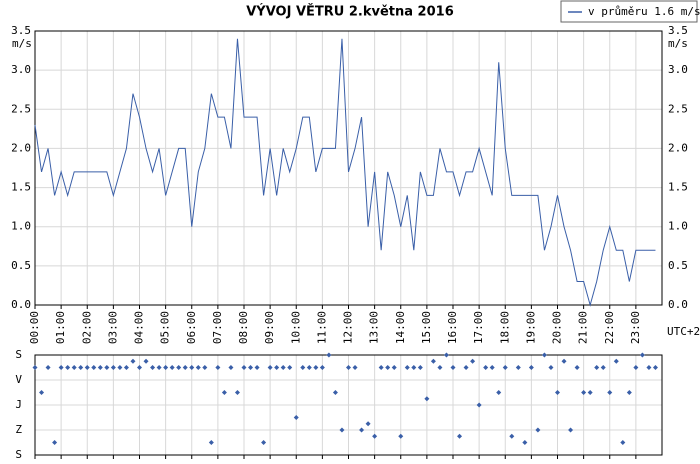  I want to click on x-tick-label: 07:00, so click(217, 327).